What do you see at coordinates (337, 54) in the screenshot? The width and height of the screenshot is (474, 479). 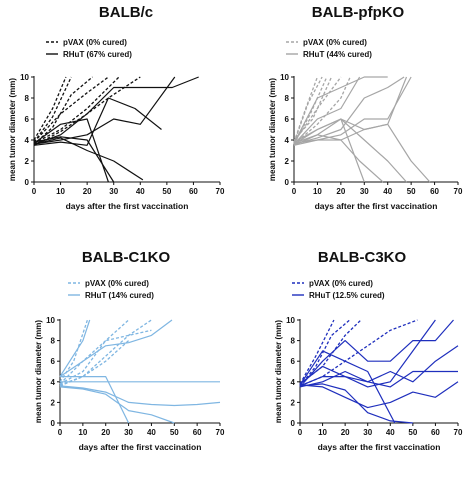 I see `legend-label: RHuT (44% cured)` at bounding box center [337, 54].